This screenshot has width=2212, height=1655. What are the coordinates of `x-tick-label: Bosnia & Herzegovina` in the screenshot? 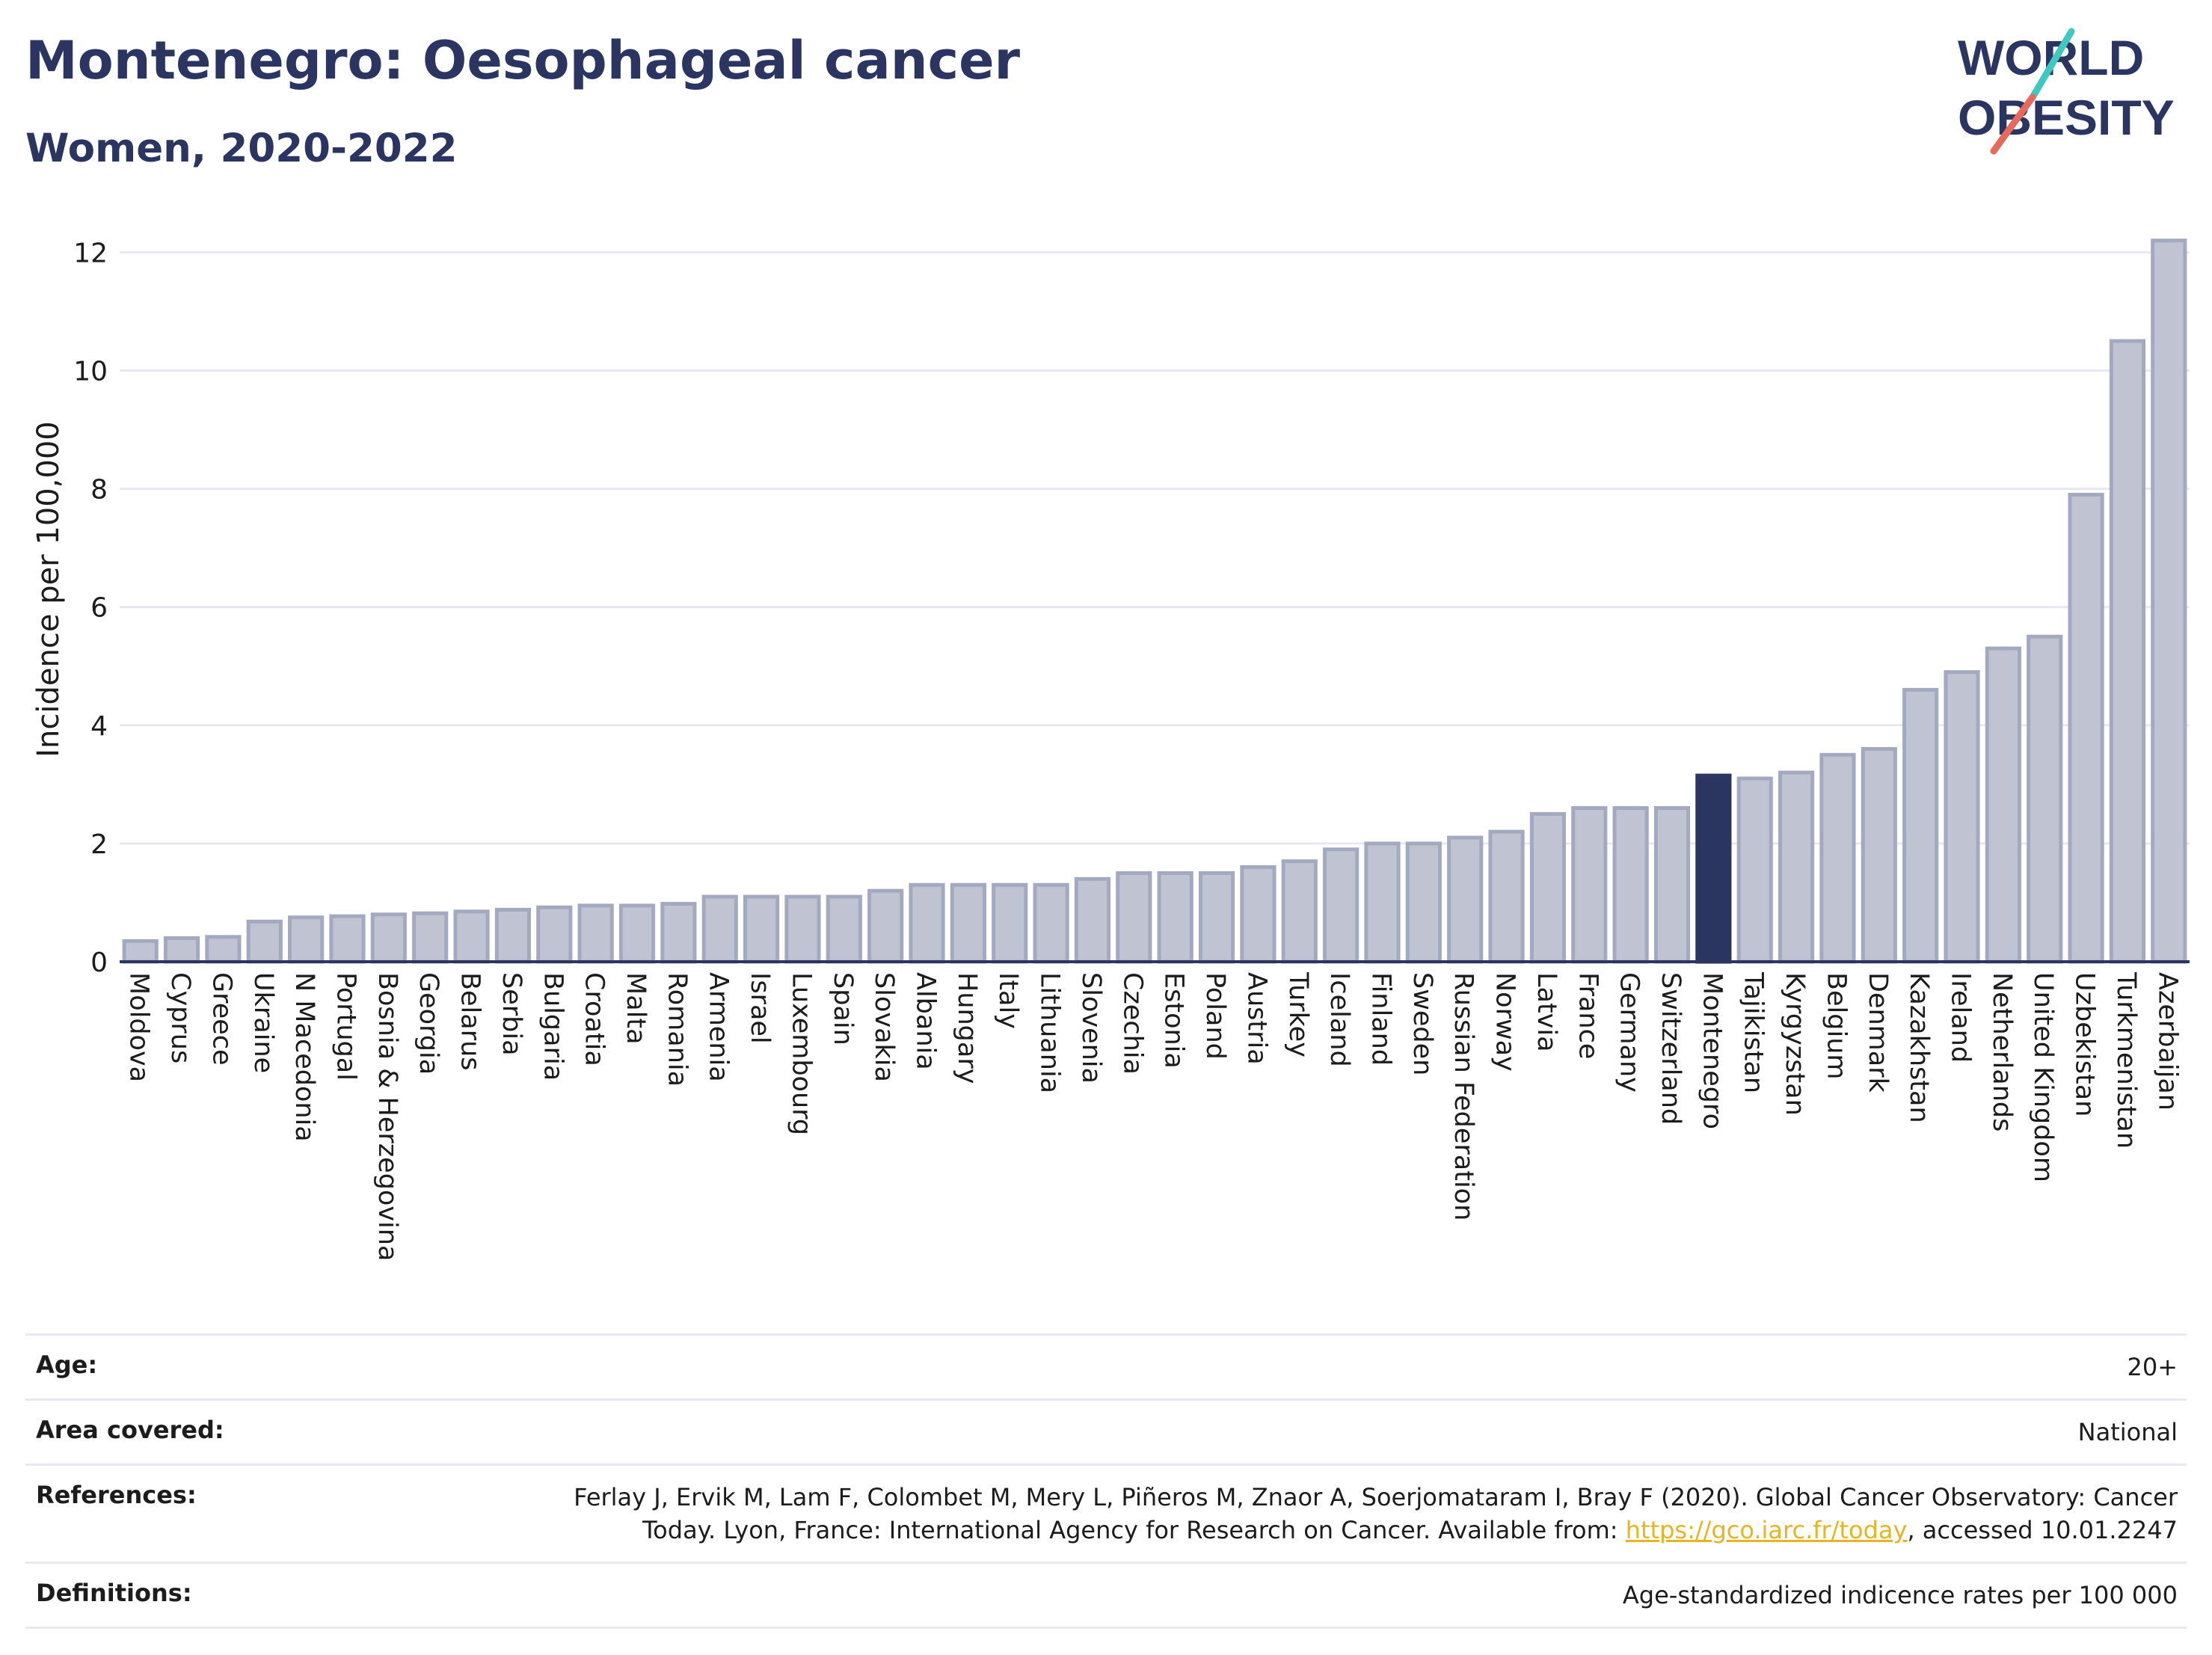 It's located at (387, 1116).